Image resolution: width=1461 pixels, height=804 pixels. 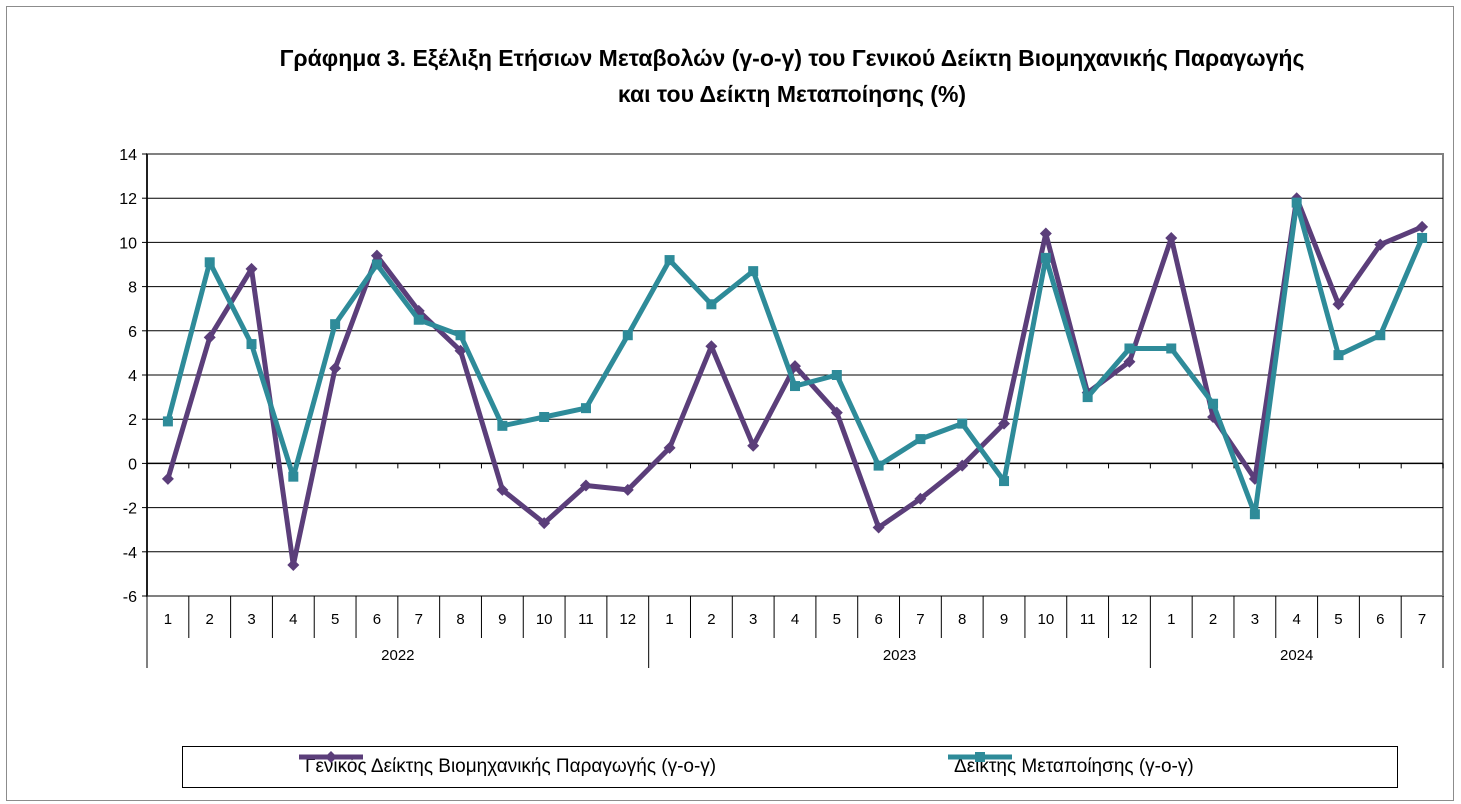 I want to click on legend-label-manufacturing-index: Δείκτης Μεταποίησης (γ-ο-γ), so click(x=1074, y=766).